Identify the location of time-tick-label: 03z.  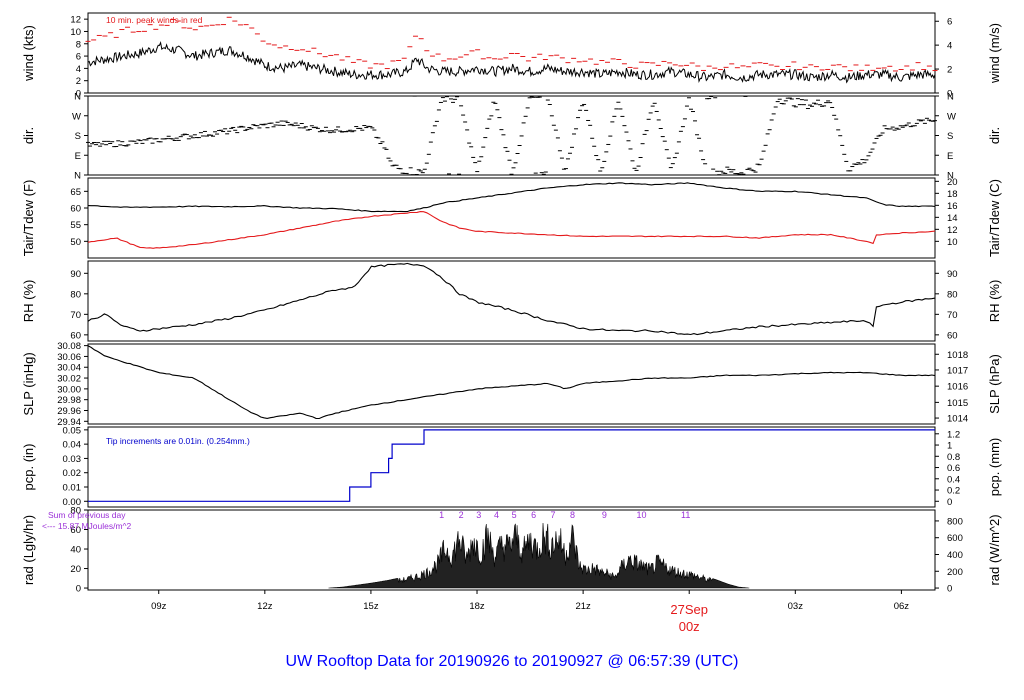
(796, 606).